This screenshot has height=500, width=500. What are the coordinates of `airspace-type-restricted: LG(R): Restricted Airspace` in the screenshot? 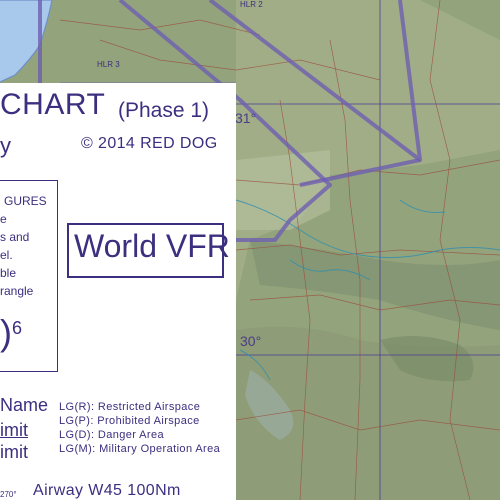 It's located at (130, 407).